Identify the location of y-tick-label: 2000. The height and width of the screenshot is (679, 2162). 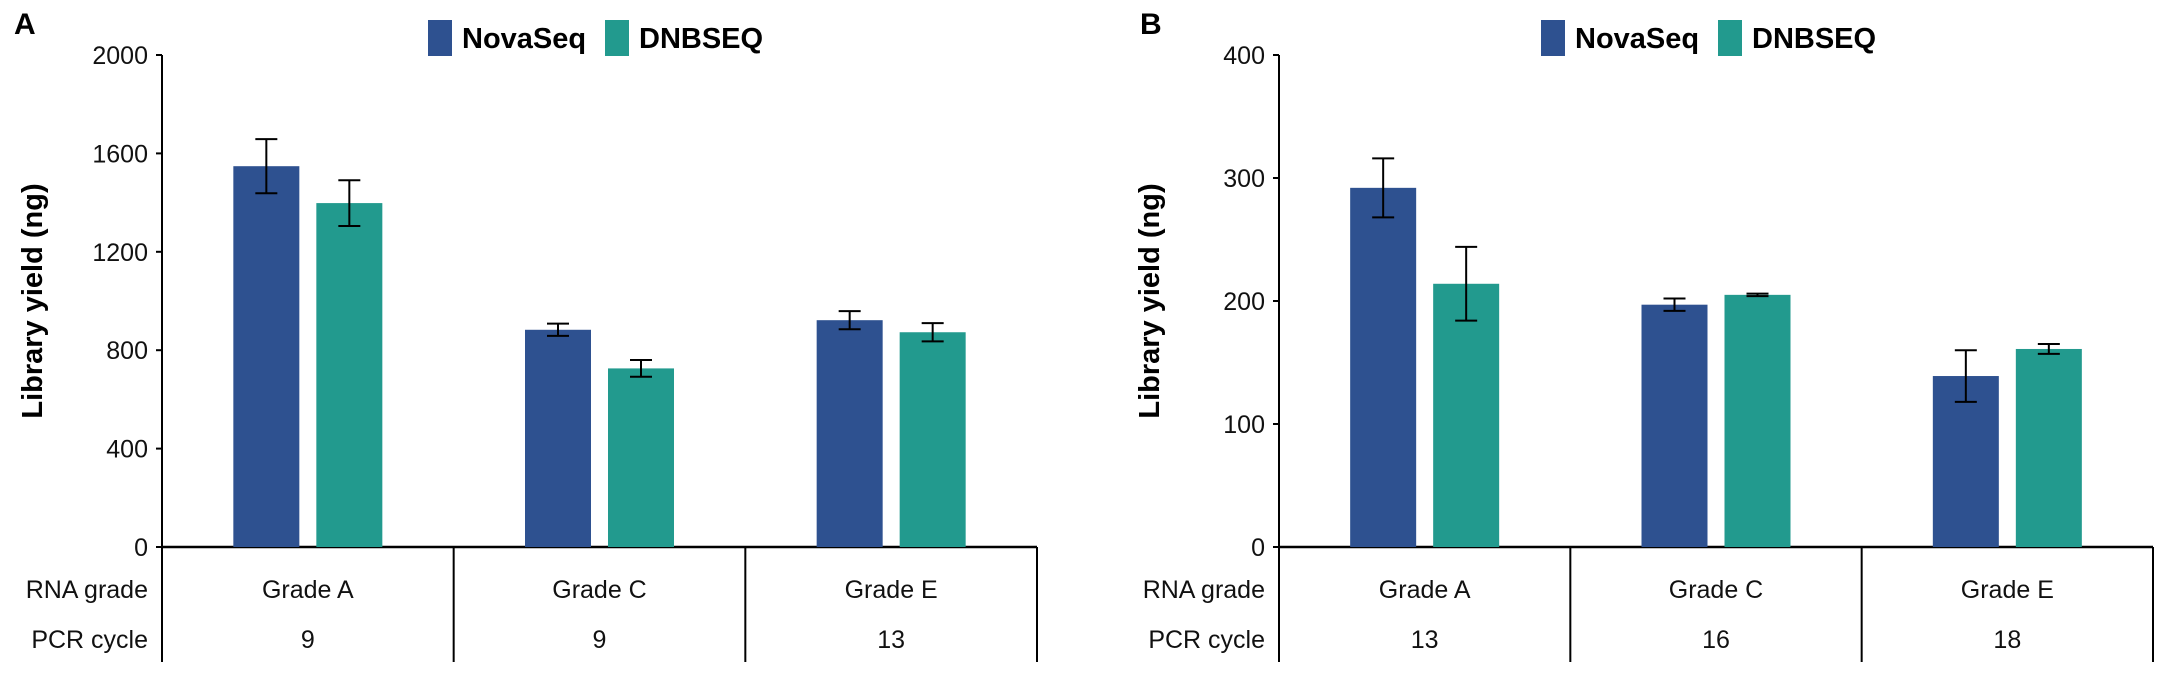
(120, 56).